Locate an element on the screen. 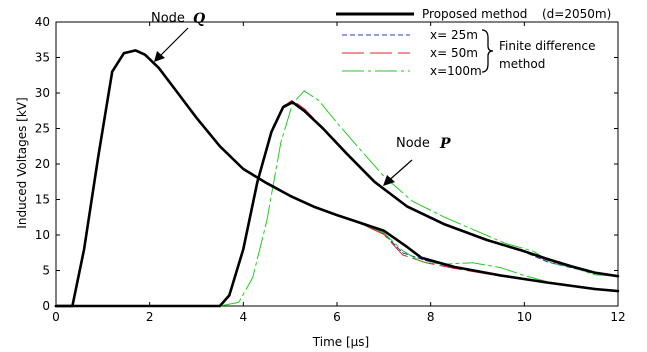  node-q-arrow-line is located at coordinates (172, 44).